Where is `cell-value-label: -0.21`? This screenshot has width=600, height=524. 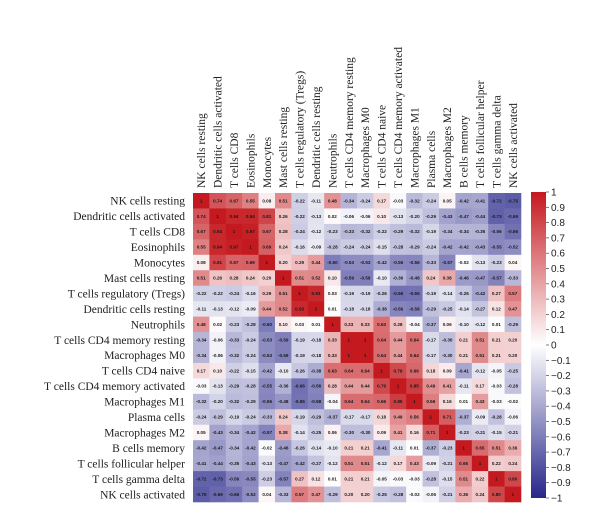
cell-value-label: -0.21 is located at coordinates (447, 463).